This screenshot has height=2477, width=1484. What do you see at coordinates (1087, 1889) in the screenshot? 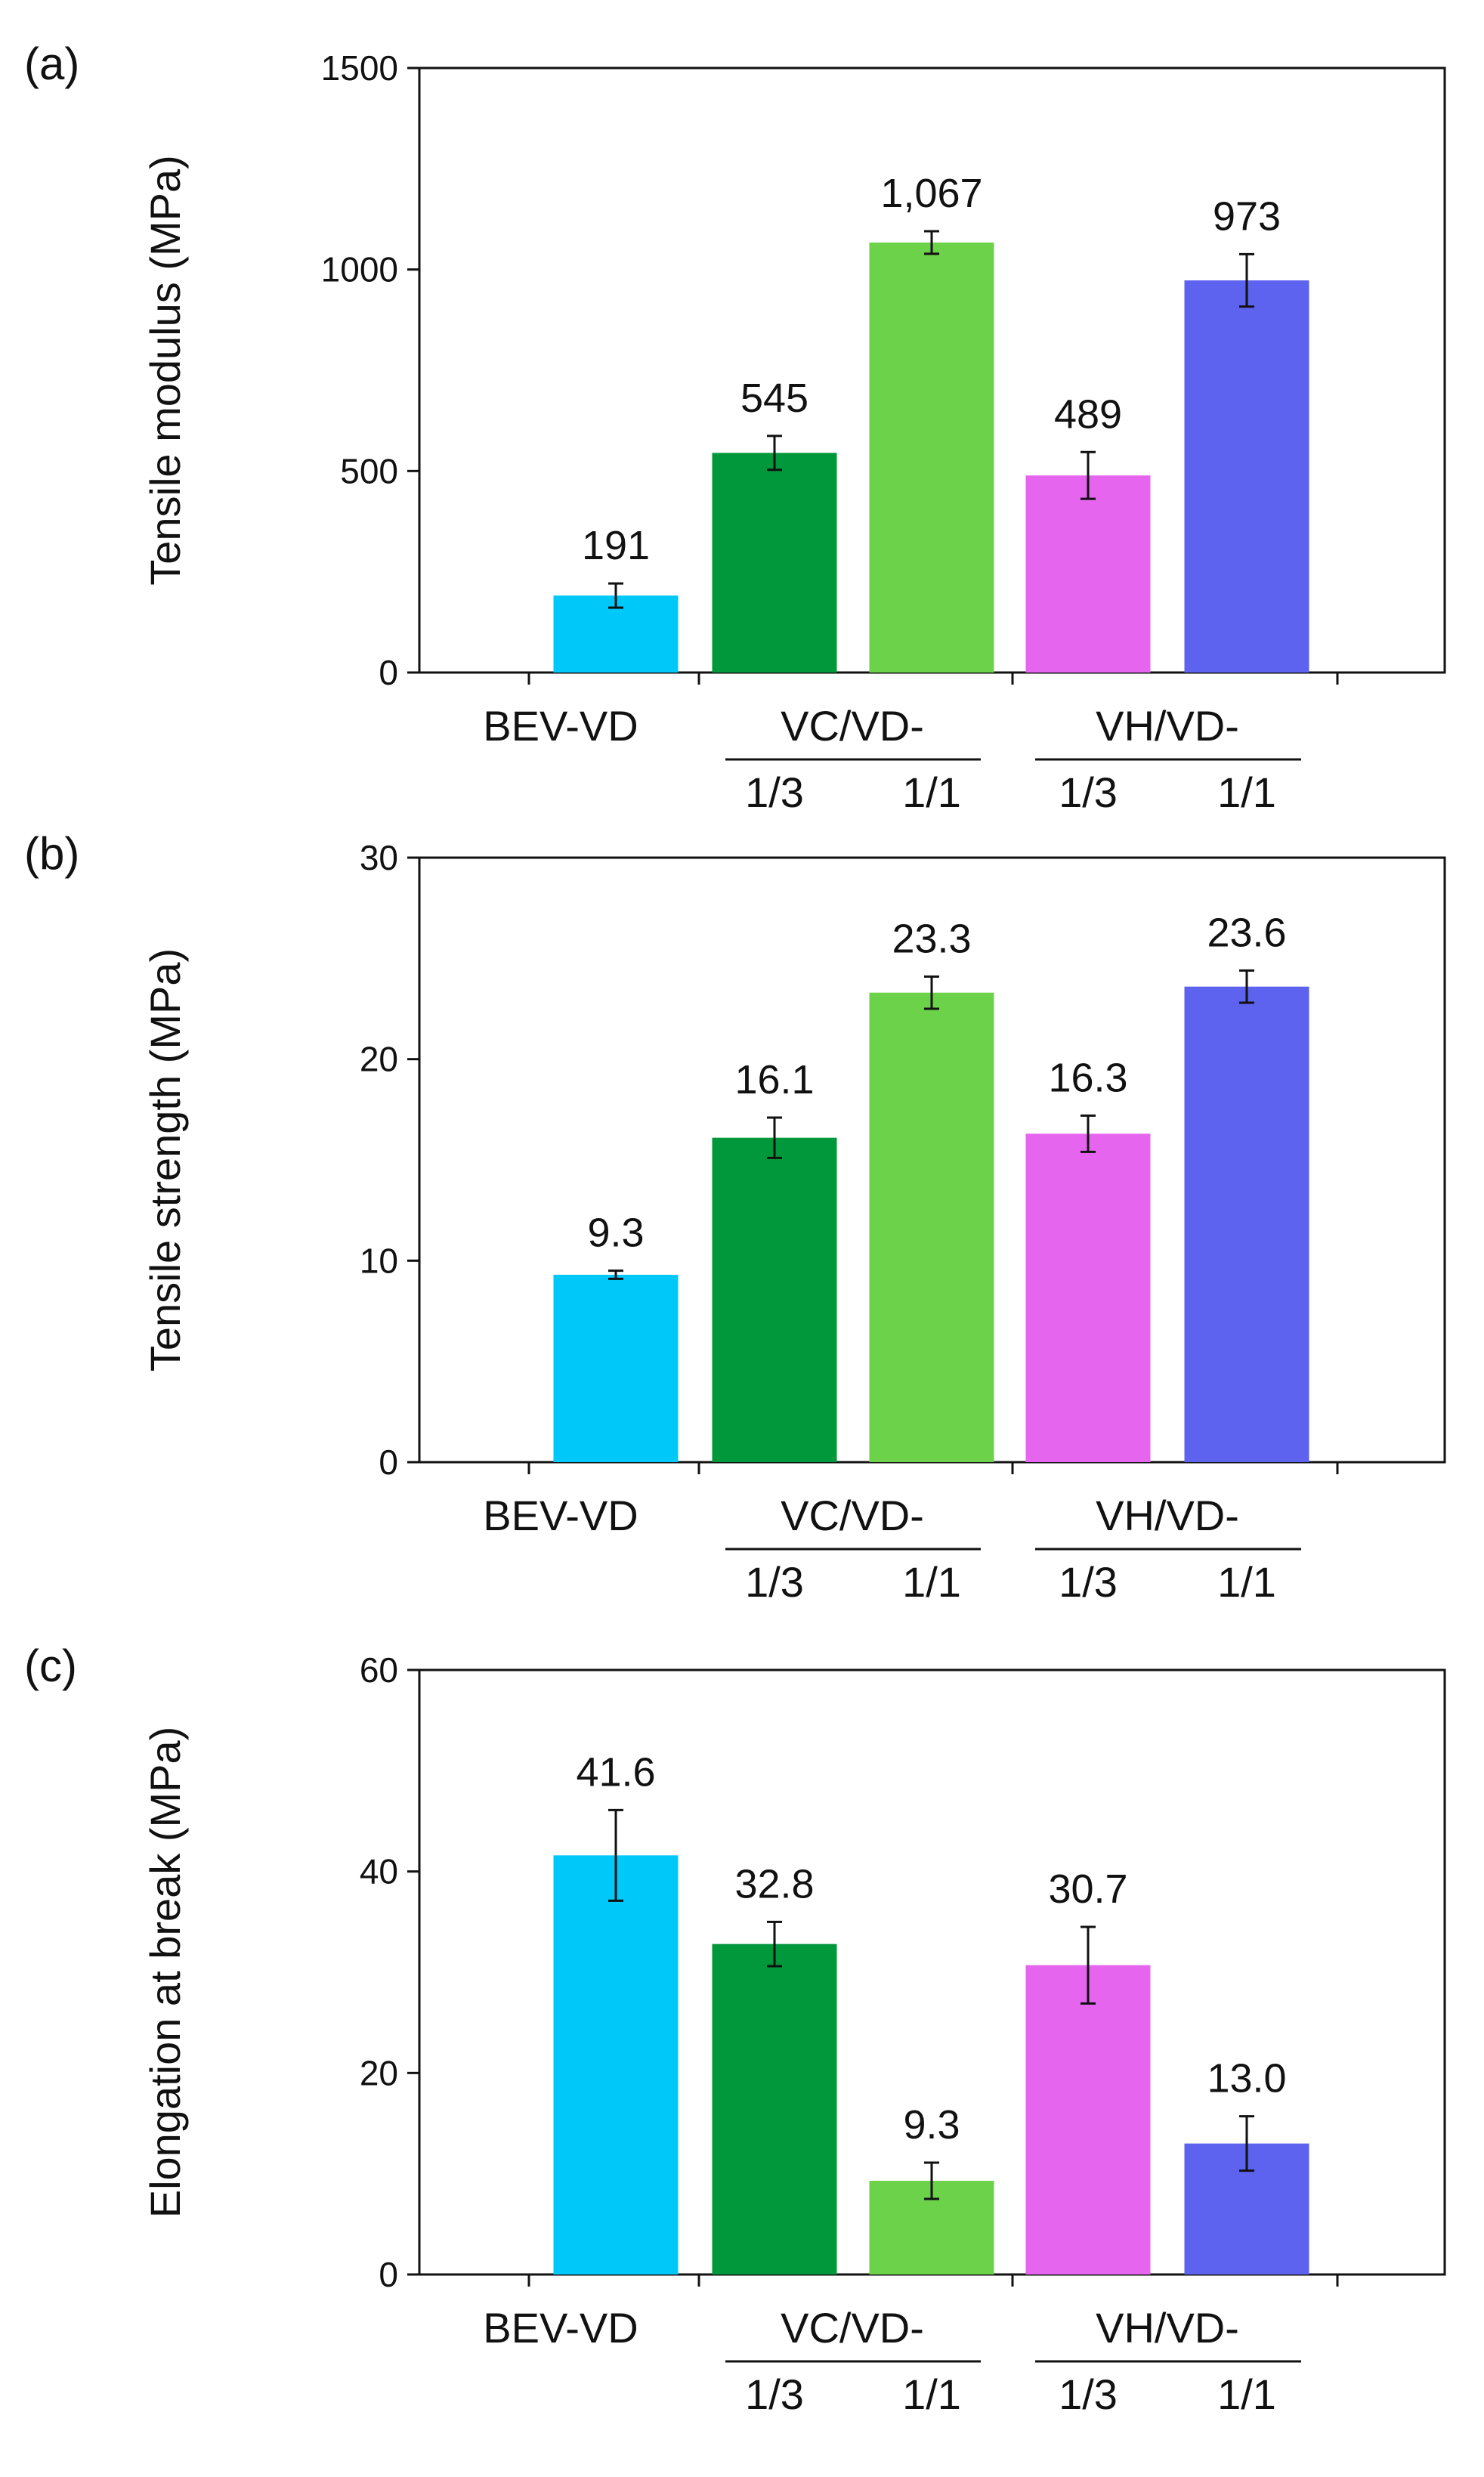
I see `data-label: 30.7` at bounding box center [1087, 1889].